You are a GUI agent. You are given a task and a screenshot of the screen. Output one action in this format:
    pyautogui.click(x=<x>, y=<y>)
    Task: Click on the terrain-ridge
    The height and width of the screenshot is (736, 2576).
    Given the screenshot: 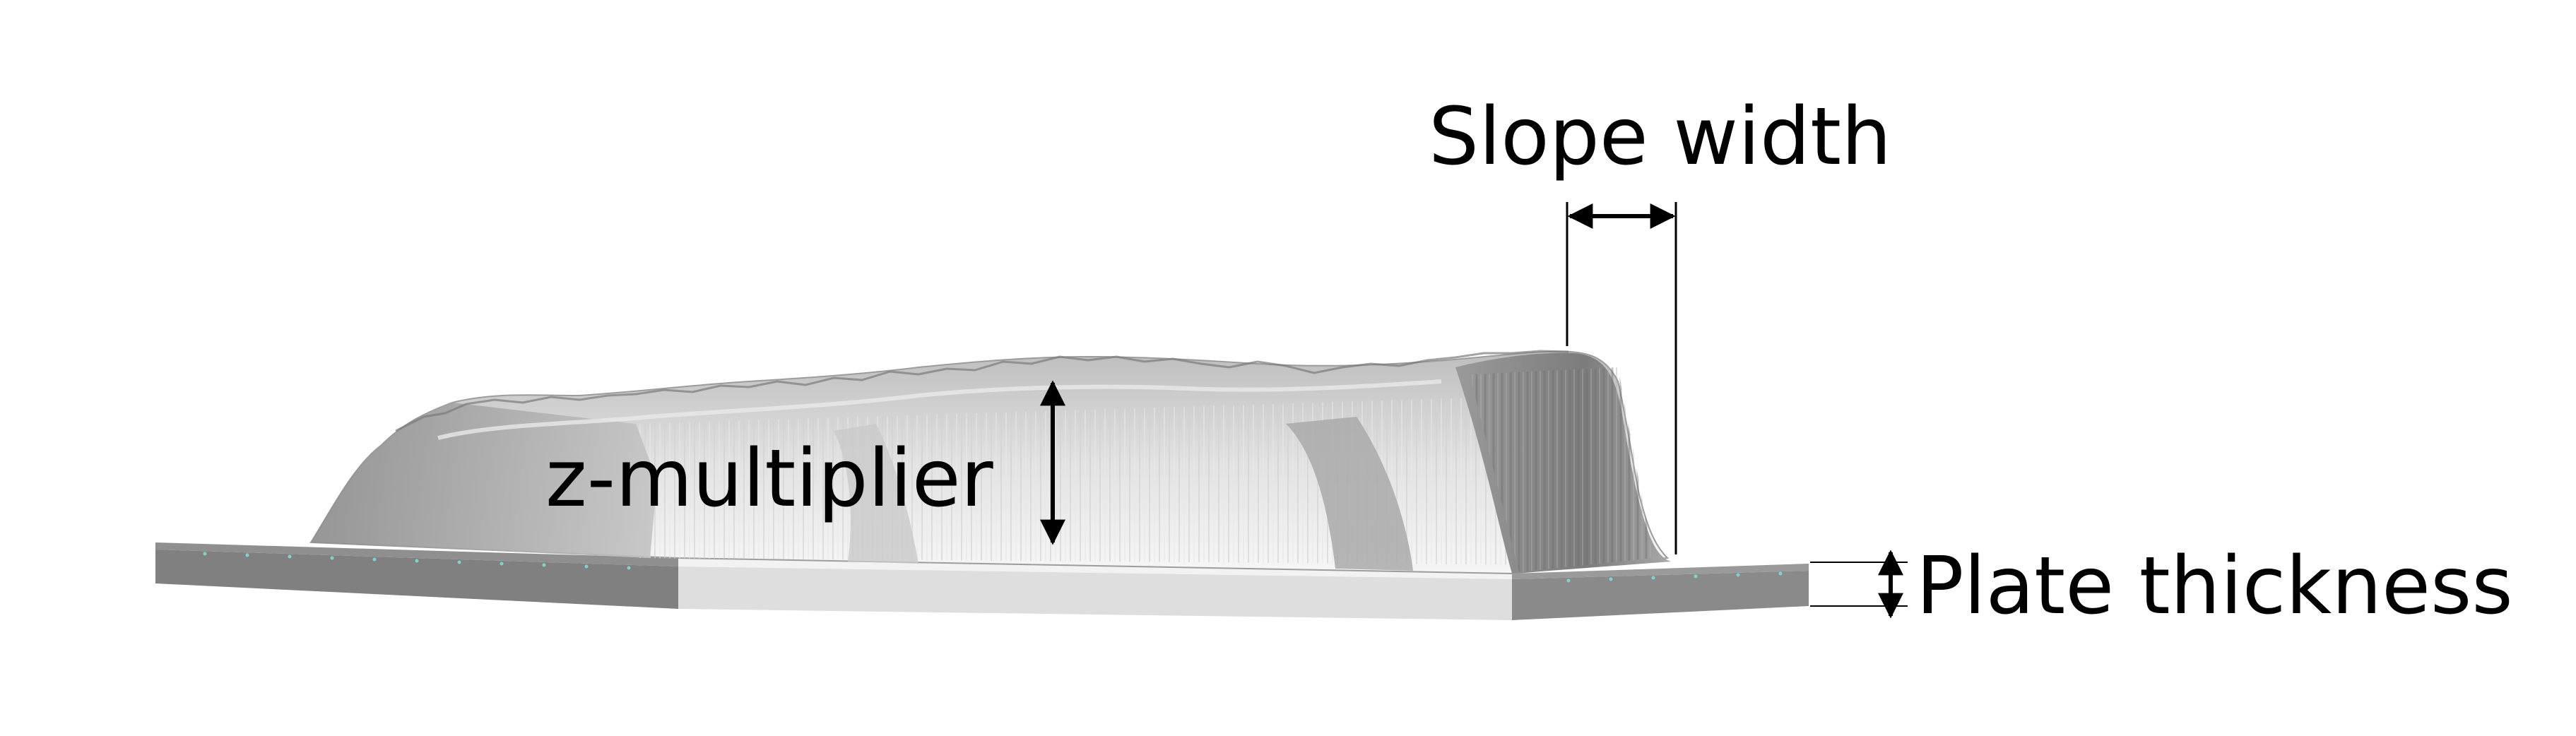 What is the action you would take?
    pyautogui.click(x=982, y=391)
    